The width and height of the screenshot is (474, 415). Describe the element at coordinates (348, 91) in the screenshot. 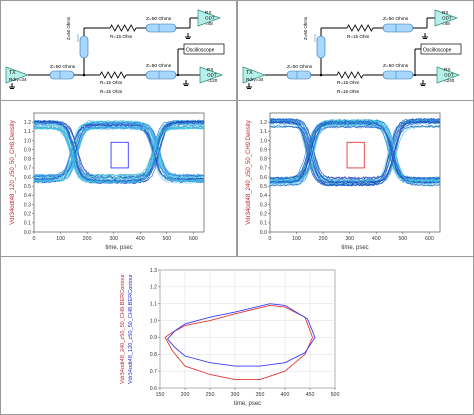

I see `resistor-bot-label: R=15 Ohm` at that location.